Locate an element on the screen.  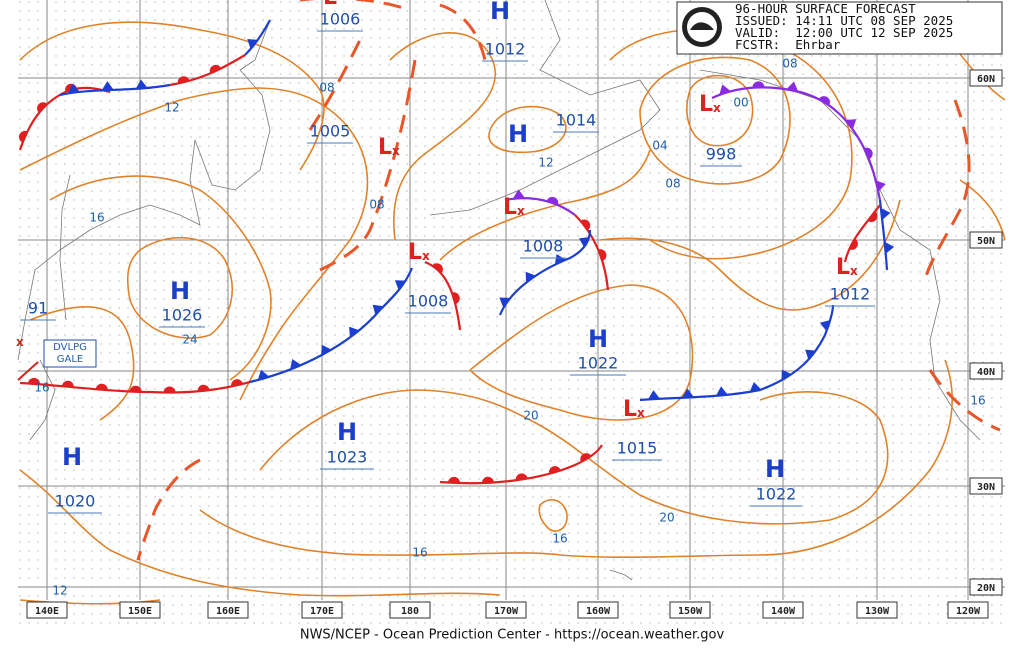
isobar-label: 24 is located at coordinates (189, 340).